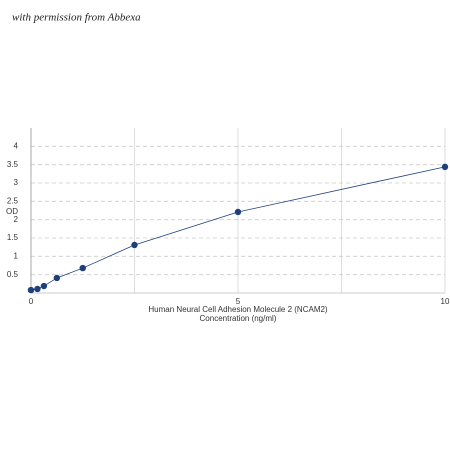 The height and width of the screenshot is (450, 450). Describe the element at coordinates (13, 274) in the screenshot. I see `y-tick-label: 0.5` at that location.